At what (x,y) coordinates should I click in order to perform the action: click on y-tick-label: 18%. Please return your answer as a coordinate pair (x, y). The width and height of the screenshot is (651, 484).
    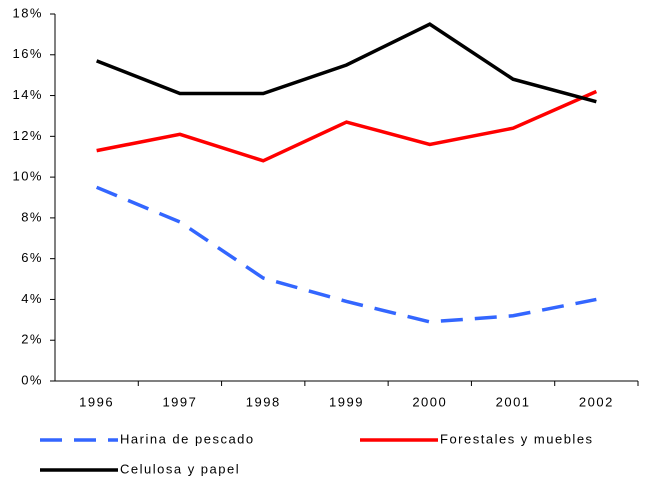
    Looking at the image, I should click on (27, 12).